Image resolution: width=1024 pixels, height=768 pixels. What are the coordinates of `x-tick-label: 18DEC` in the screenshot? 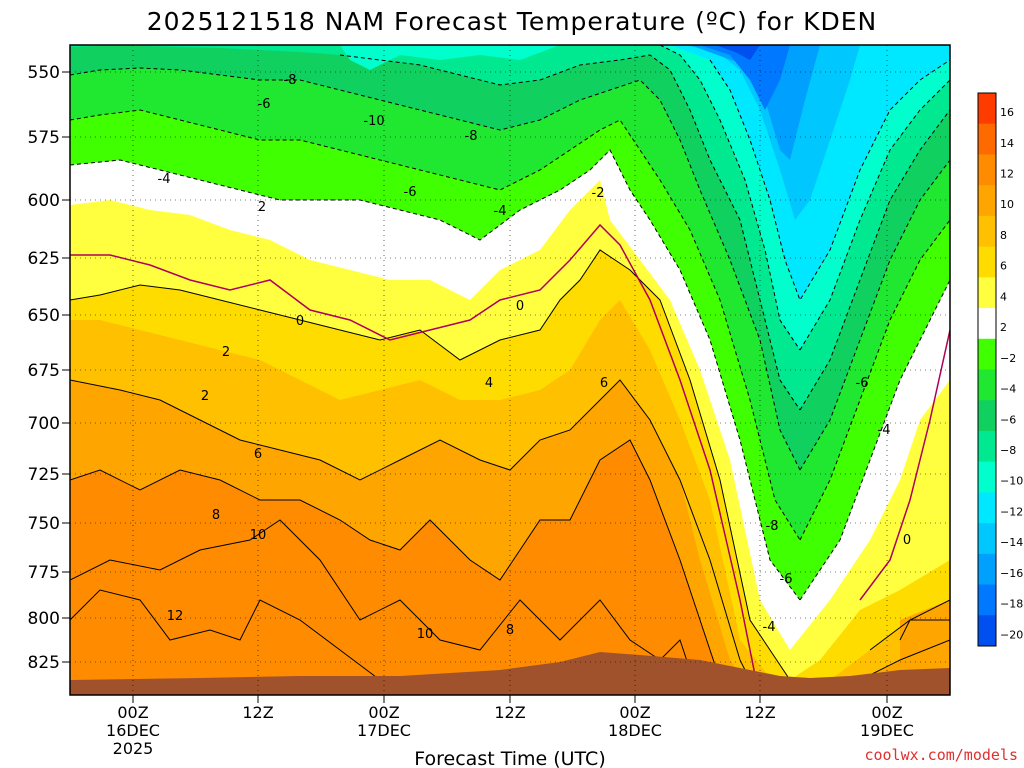 It's located at (635, 730).